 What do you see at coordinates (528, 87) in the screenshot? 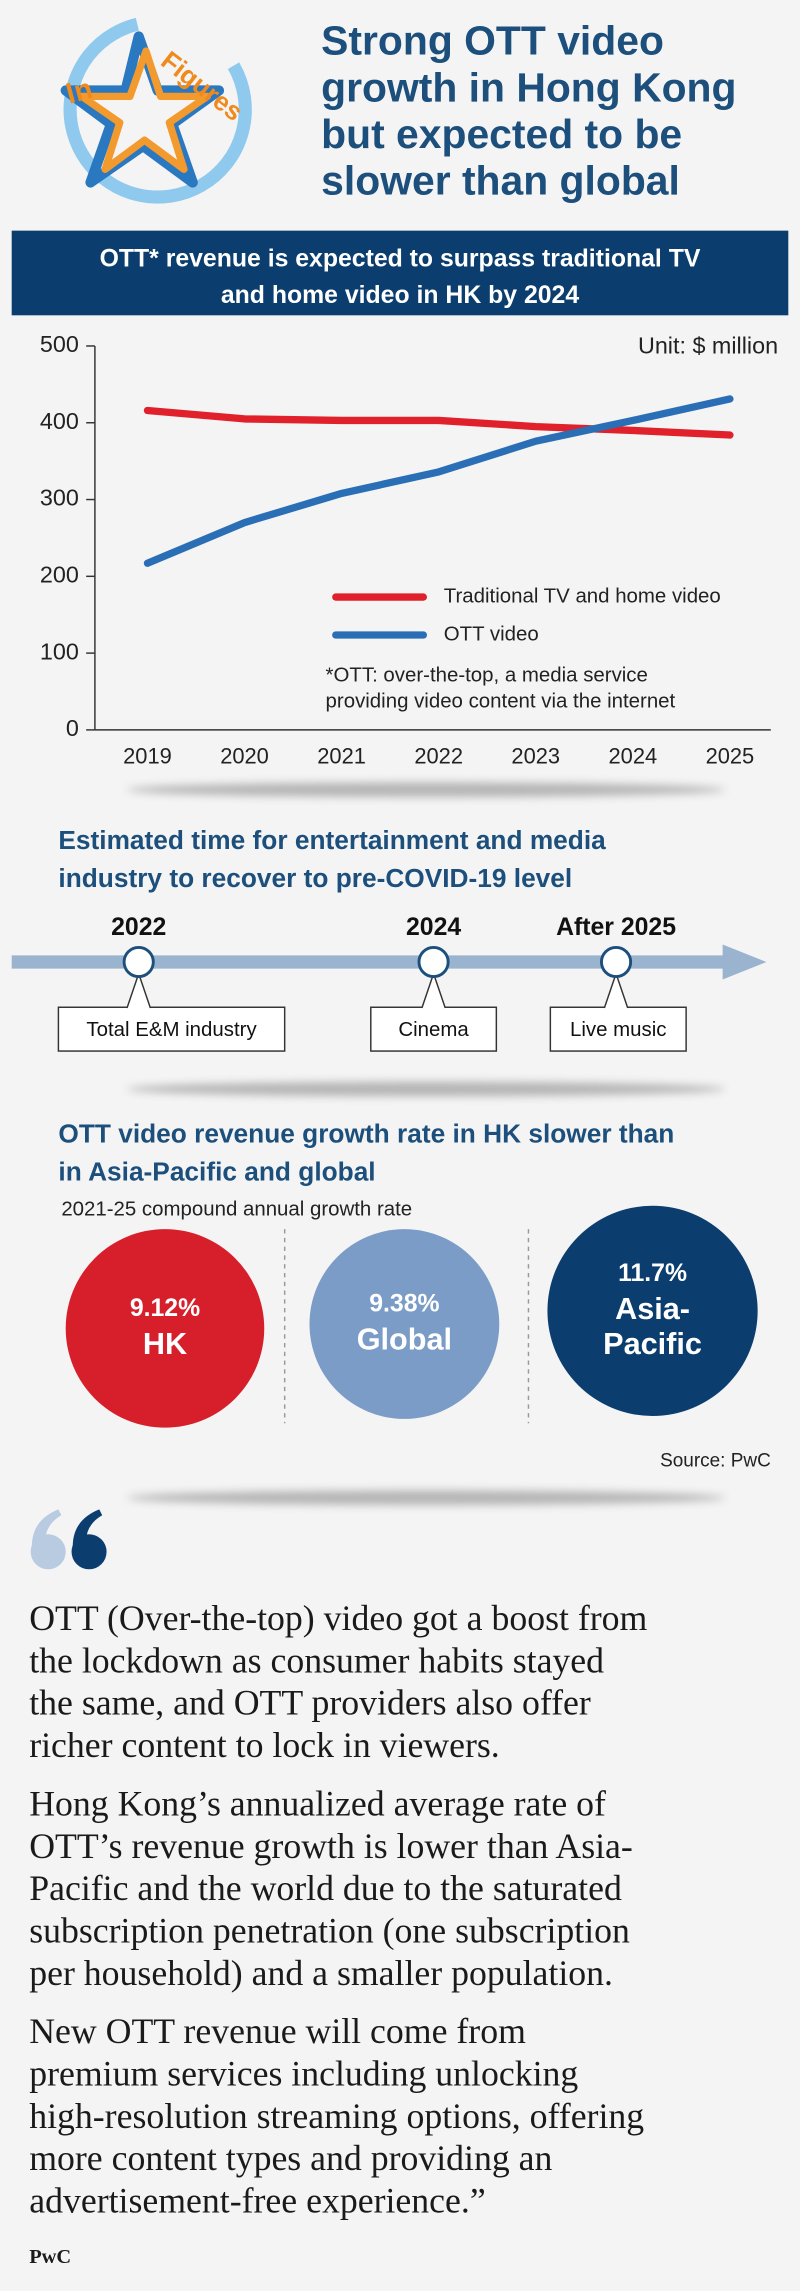
I see `title-line: growth in Hong Kong` at bounding box center [528, 87].